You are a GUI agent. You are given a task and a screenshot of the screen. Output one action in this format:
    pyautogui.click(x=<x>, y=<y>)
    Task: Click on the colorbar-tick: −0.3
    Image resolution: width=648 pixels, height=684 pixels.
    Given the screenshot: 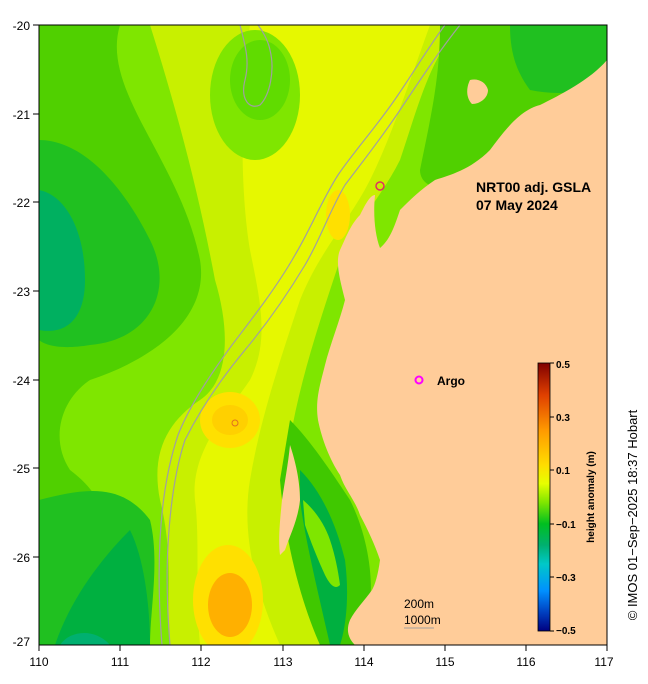 What is the action you would take?
    pyautogui.click(x=566, y=578)
    